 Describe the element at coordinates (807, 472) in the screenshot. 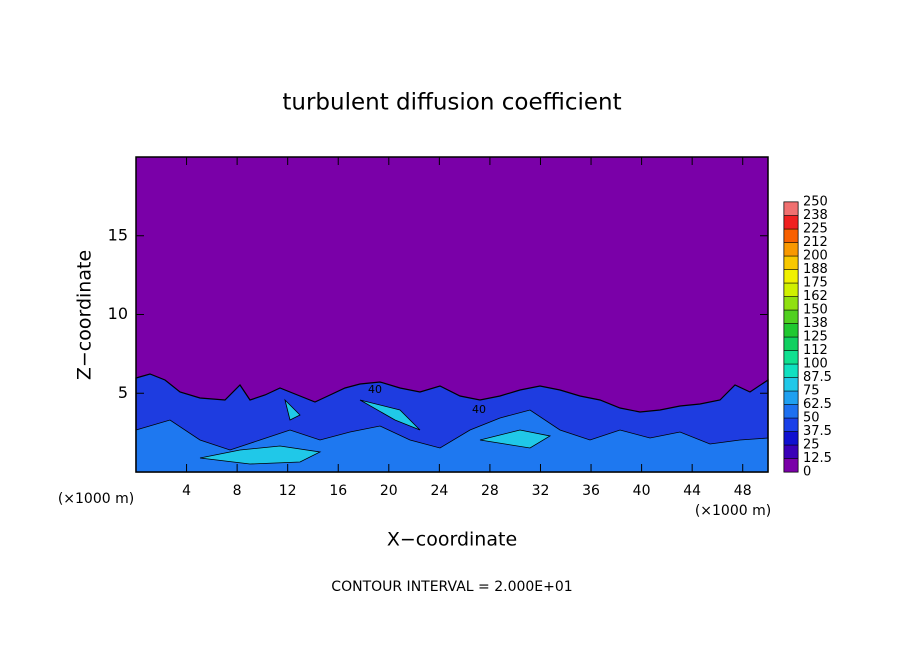

I see `colorbar-label: 0` at that location.